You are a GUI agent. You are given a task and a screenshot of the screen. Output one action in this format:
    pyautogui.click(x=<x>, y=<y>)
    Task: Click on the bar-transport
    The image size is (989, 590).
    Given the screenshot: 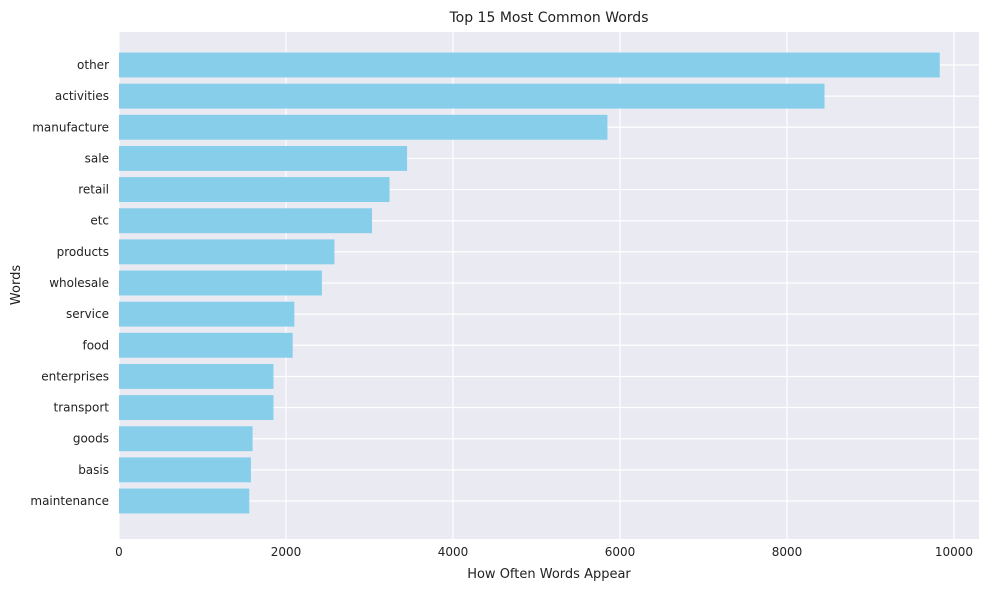 What is the action you would take?
    pyautogui.click(x=196, y=408)
    